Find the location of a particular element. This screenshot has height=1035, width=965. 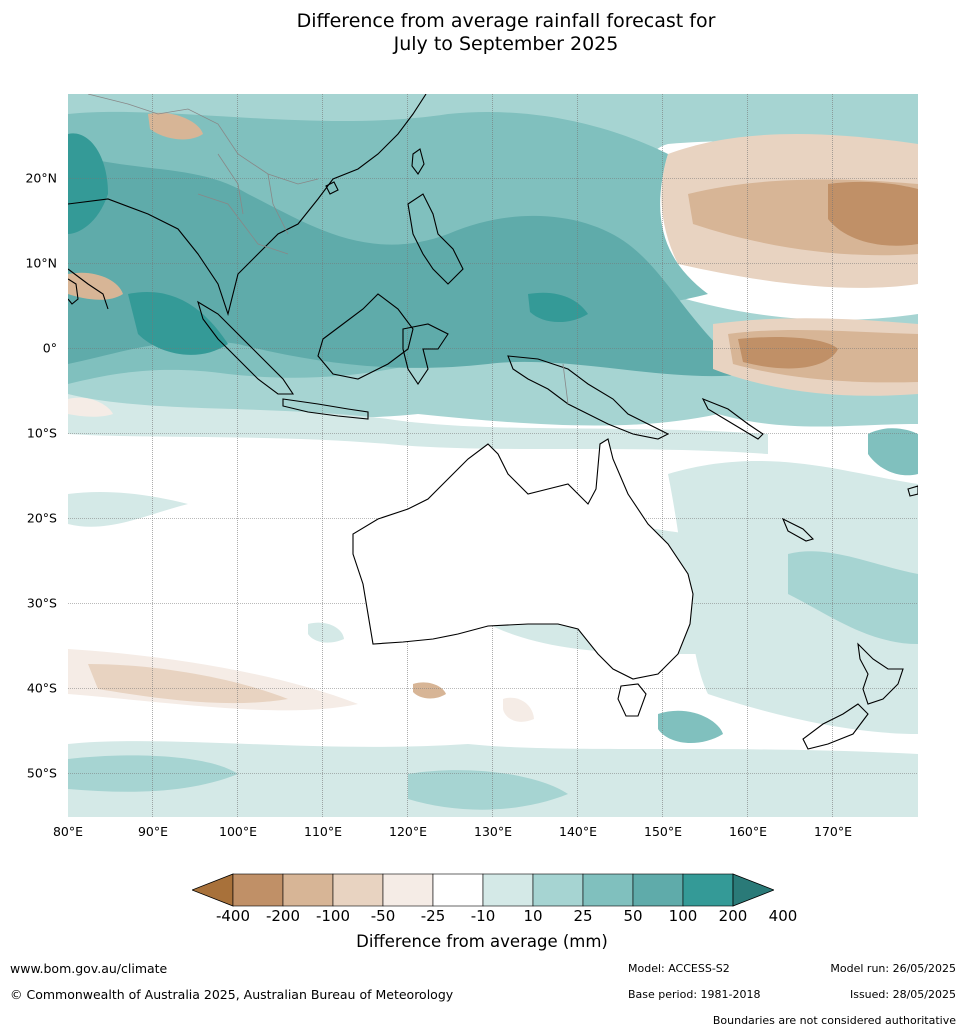

hainan-coastline is located at coordinates (332, 188).